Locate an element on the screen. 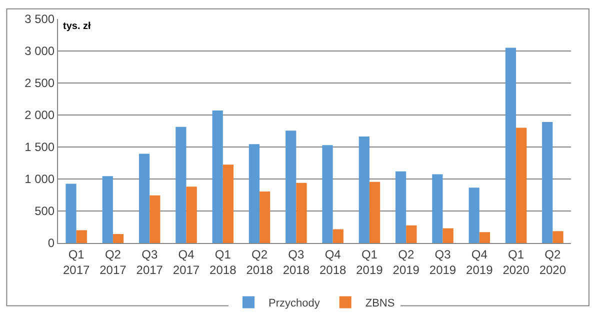 The image size is (593, 329). x-tick-label: Q3 2018 is located at coordinates (296, 262).